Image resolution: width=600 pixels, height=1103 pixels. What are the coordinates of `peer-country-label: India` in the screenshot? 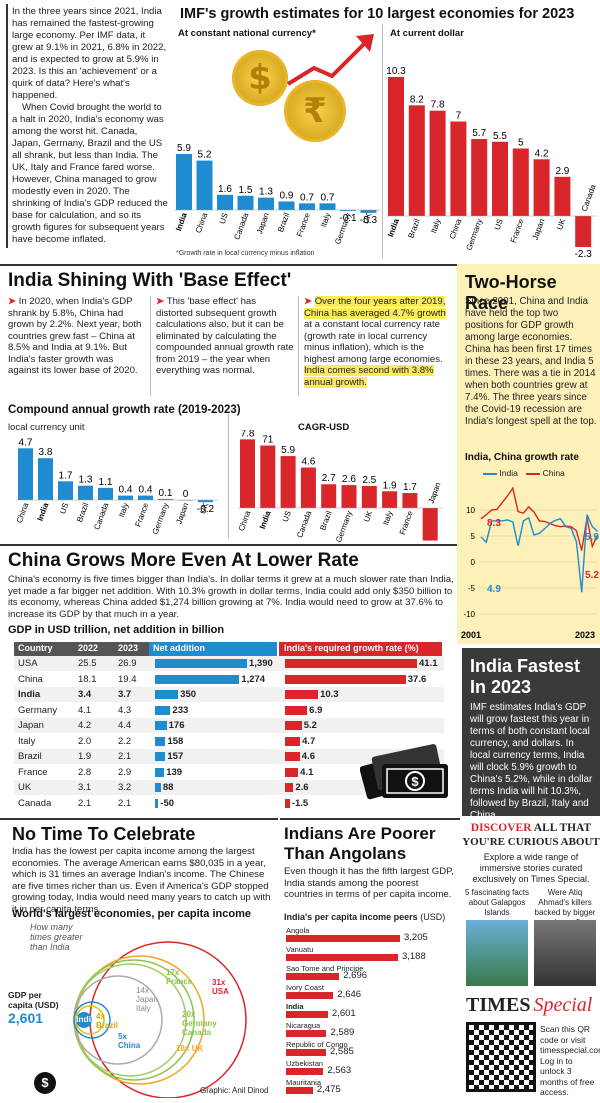 It's located at (295, 1006).